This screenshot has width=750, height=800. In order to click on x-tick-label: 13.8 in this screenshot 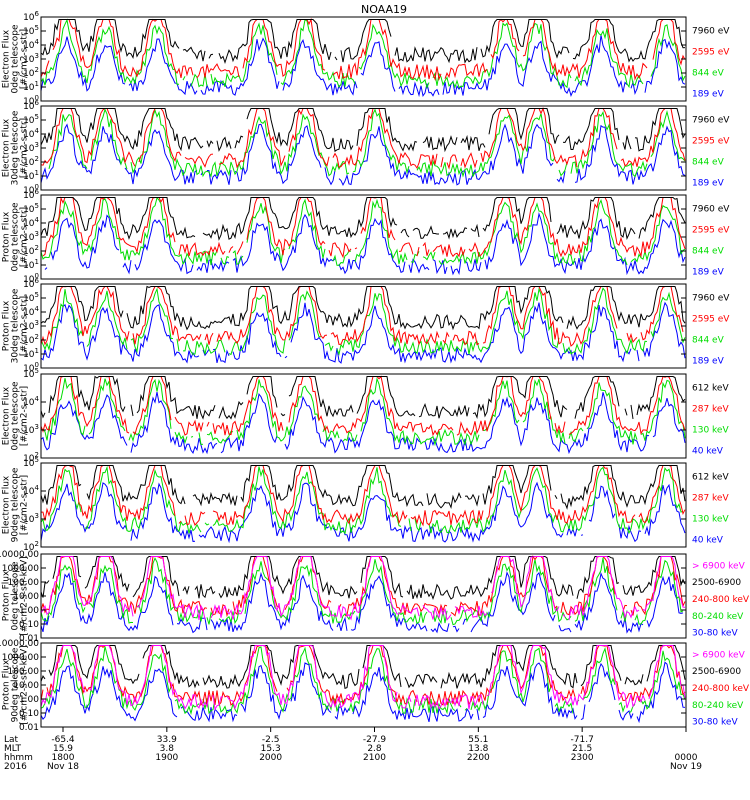, I will do `click(478, 749)`.